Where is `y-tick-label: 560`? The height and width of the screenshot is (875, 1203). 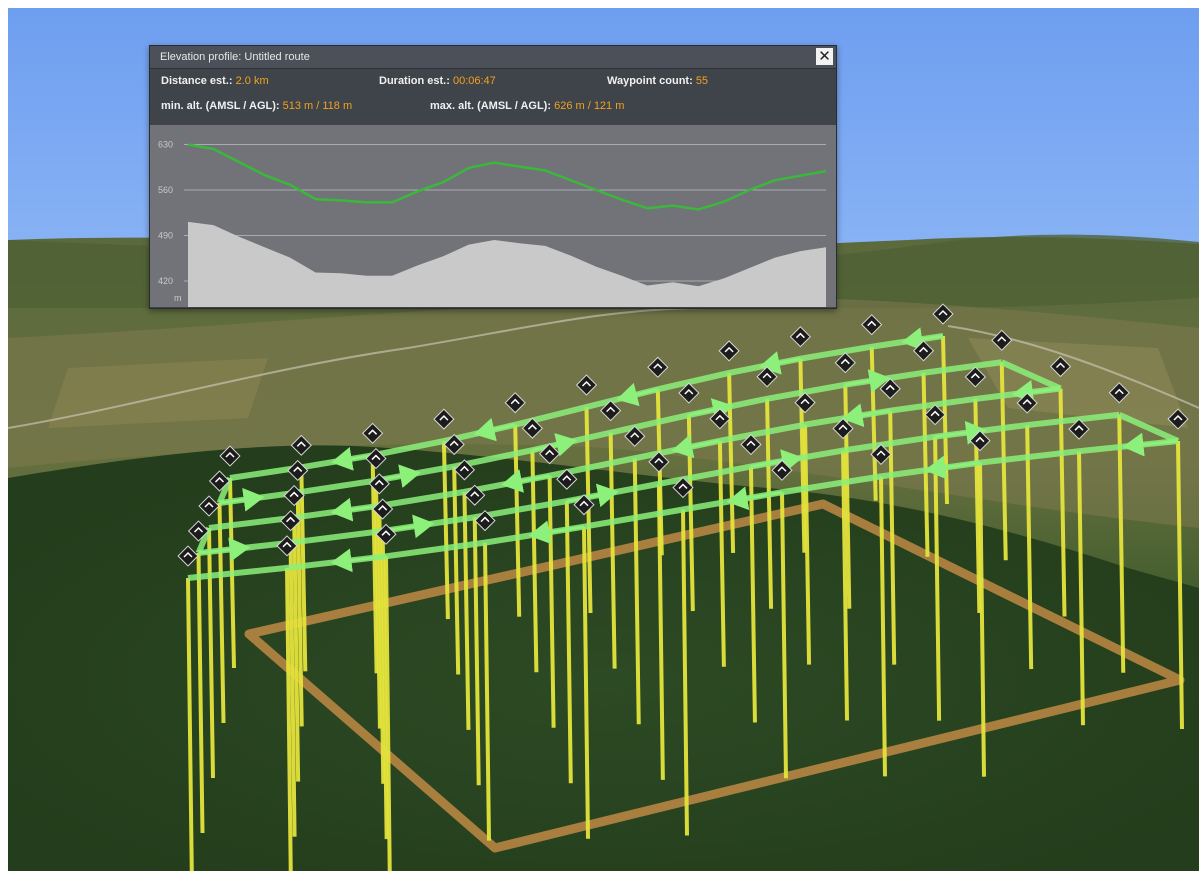 y-tick-label: 560 is located at coordinates (165, 190).